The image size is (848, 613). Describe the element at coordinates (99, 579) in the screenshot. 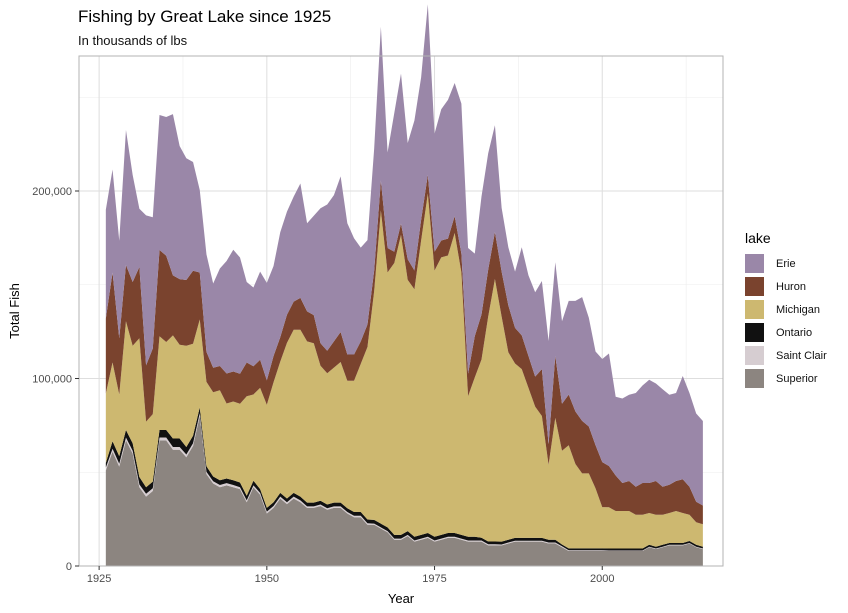

I see `x-tick-label: 1925` at that location.